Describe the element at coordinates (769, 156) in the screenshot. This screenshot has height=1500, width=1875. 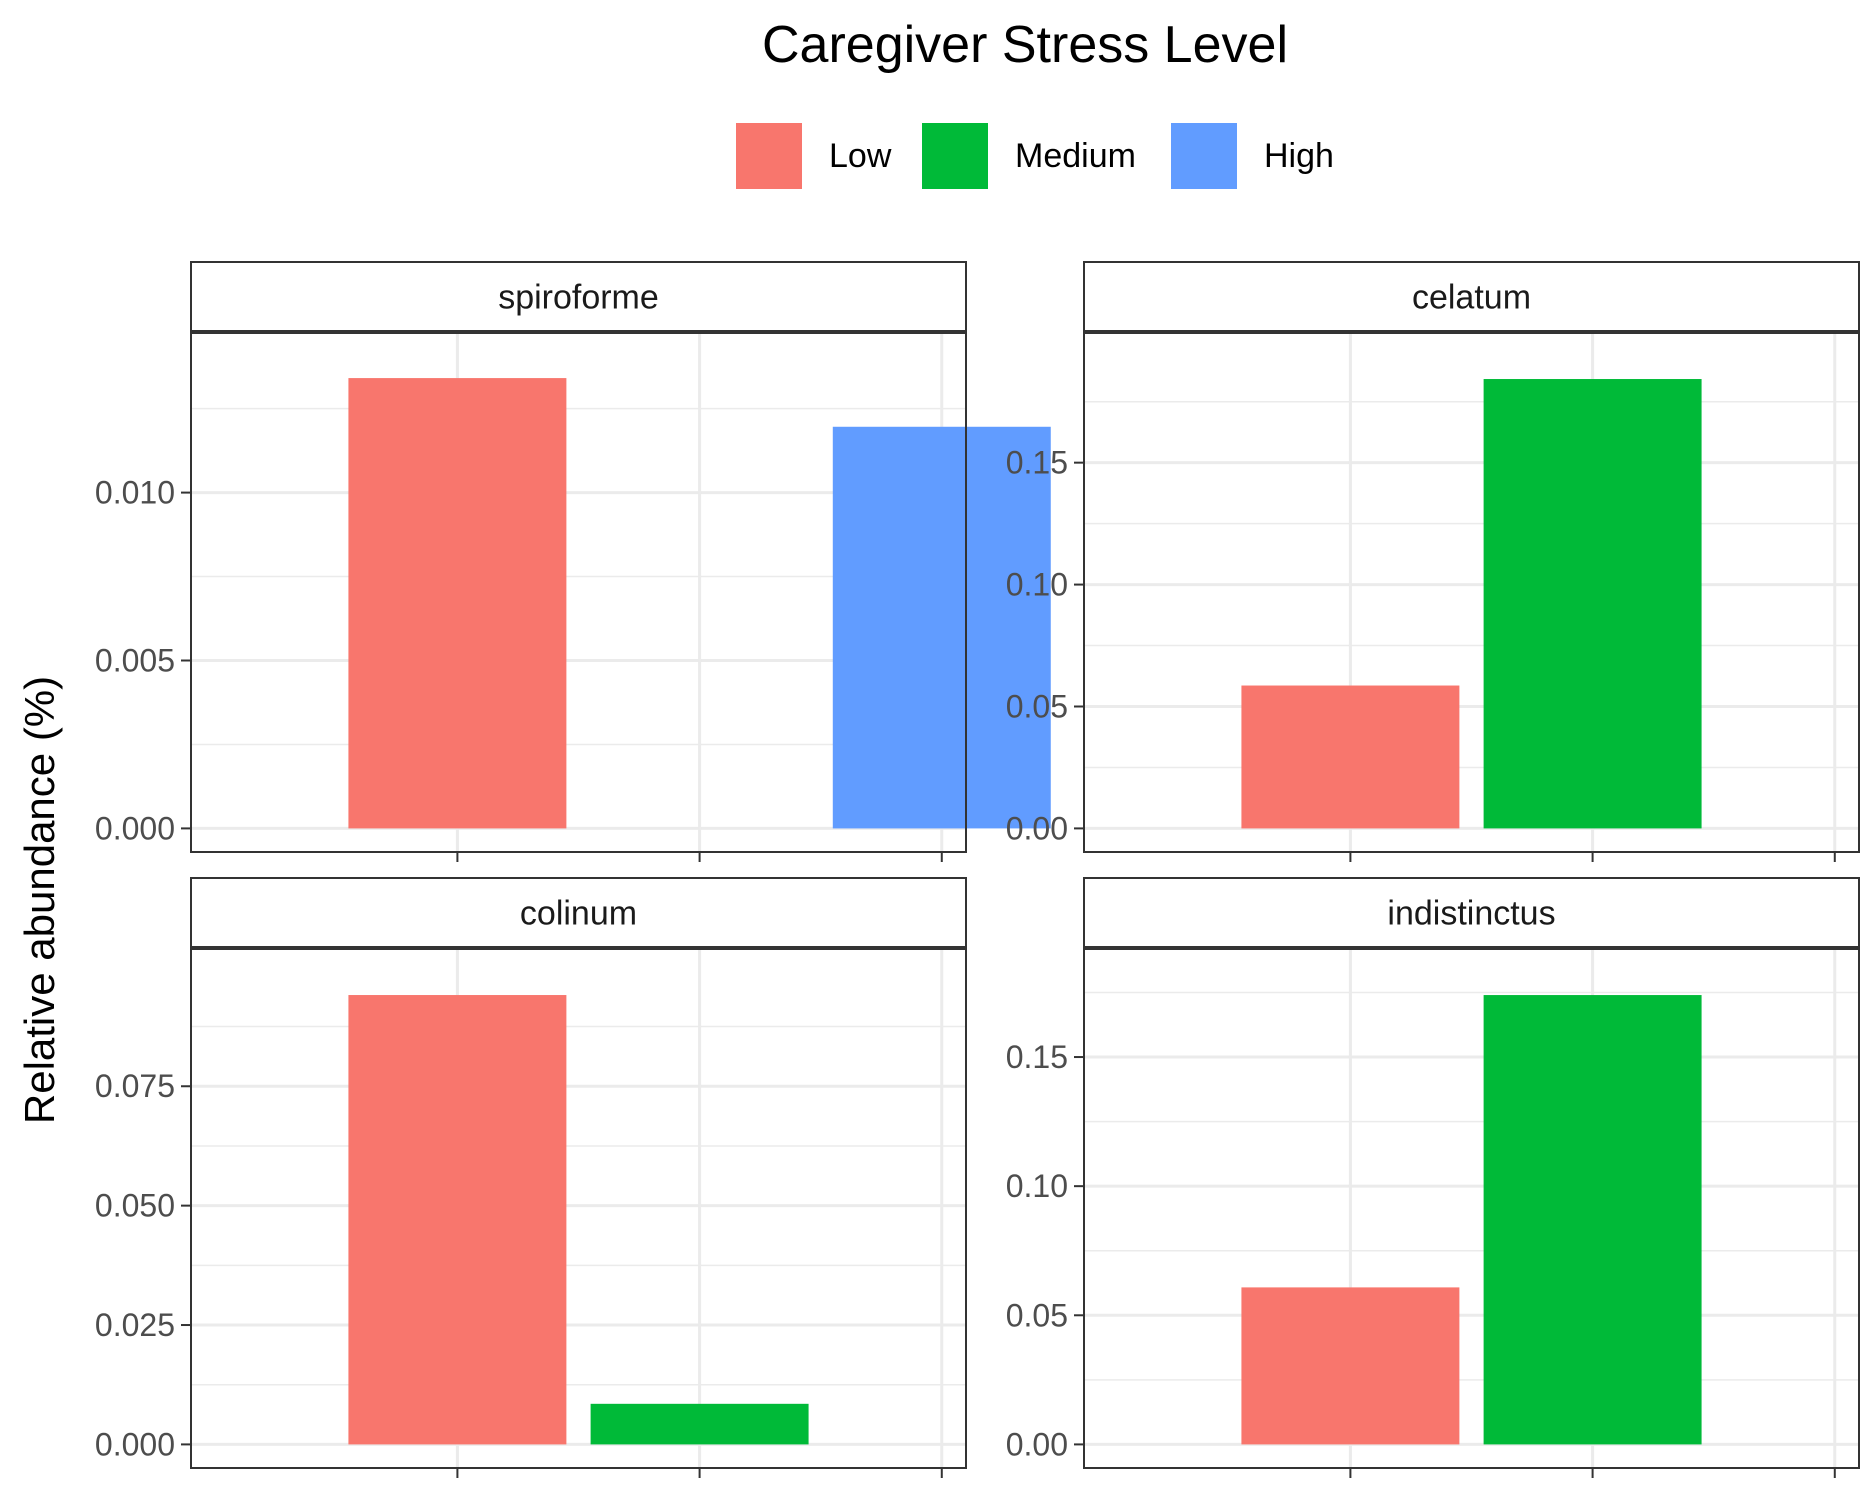
I see `legend-key-low` at that location.